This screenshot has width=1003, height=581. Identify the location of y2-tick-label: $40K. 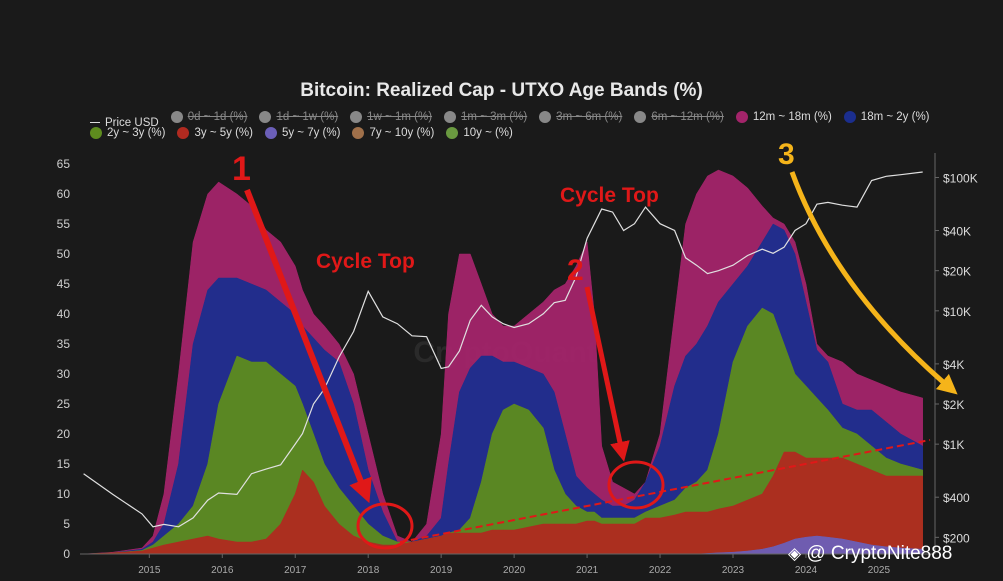
(957, 232).